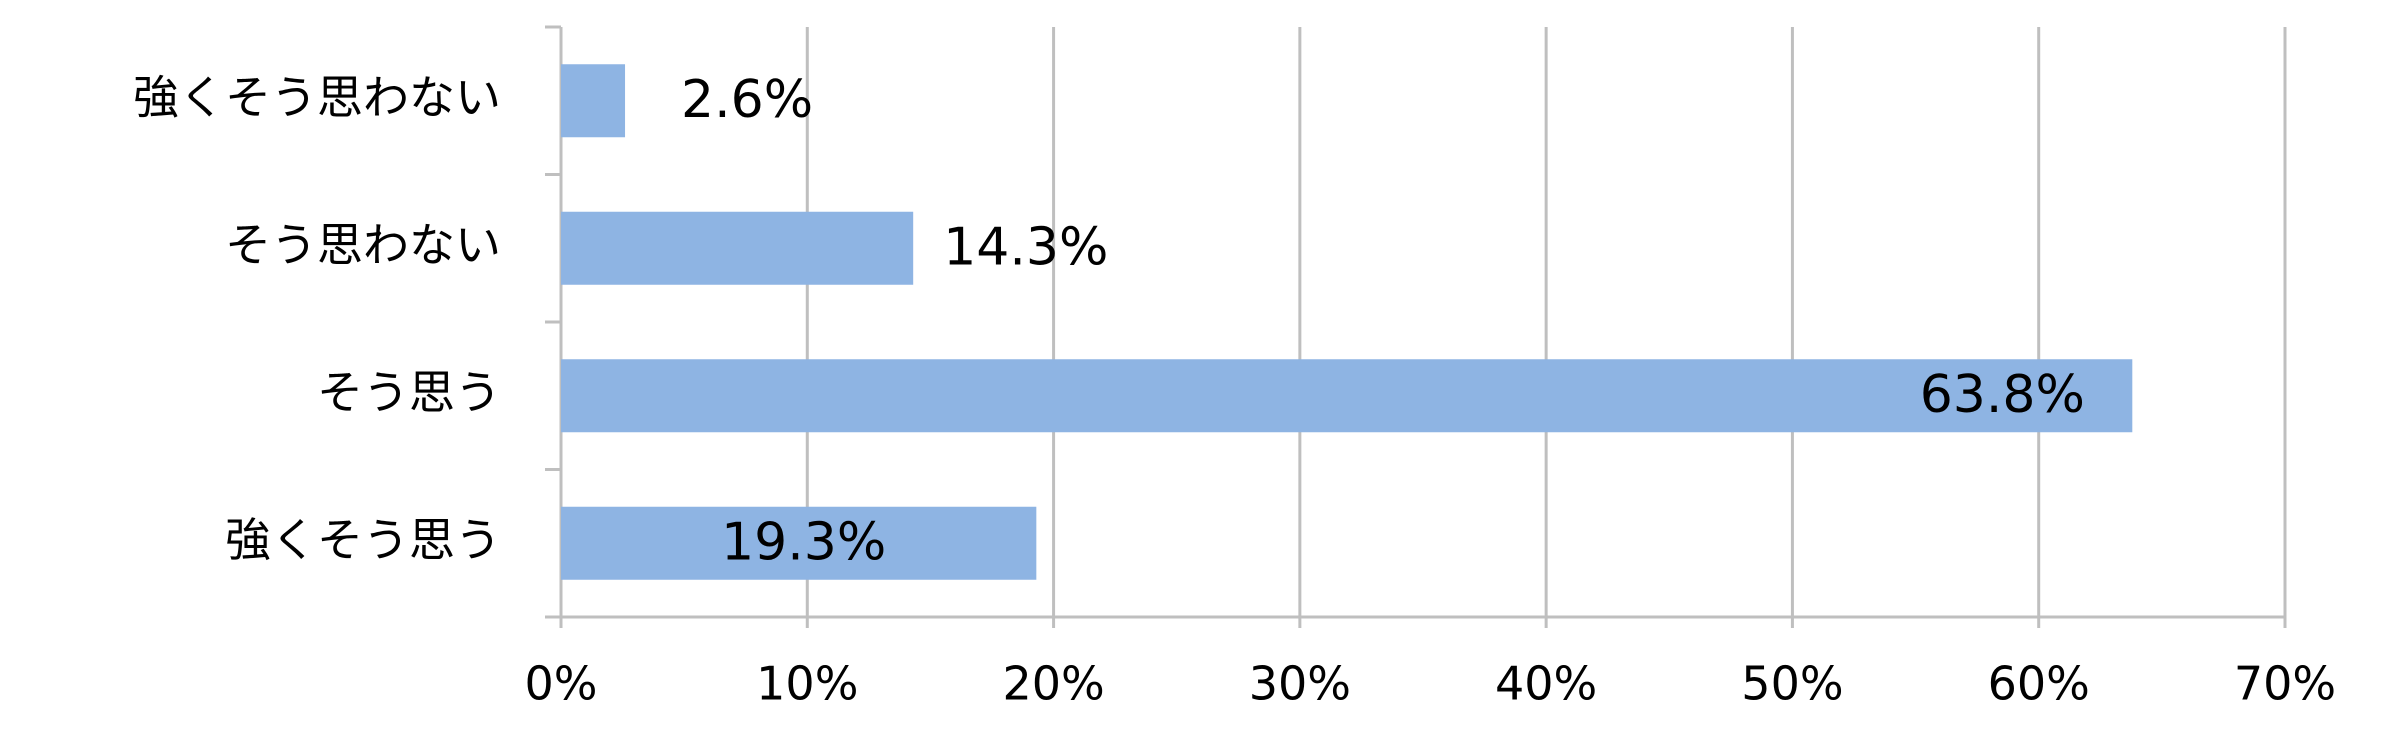 Image resolution: width=2382 pixels, height=736 pixels. I want to click on y-tick-label: 強くそう思う, so click(363, 540).